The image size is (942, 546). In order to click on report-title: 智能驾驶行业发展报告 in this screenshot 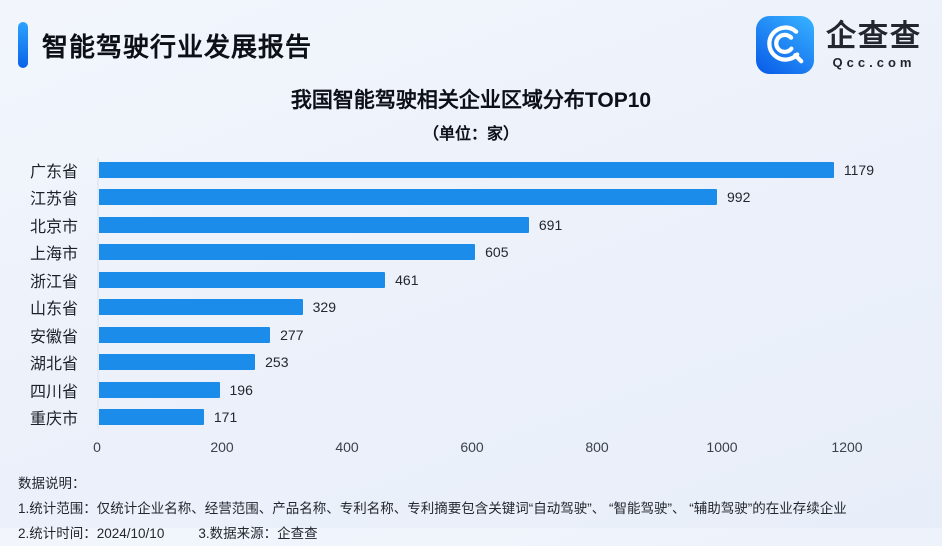, I will do `click(177, 46)`.